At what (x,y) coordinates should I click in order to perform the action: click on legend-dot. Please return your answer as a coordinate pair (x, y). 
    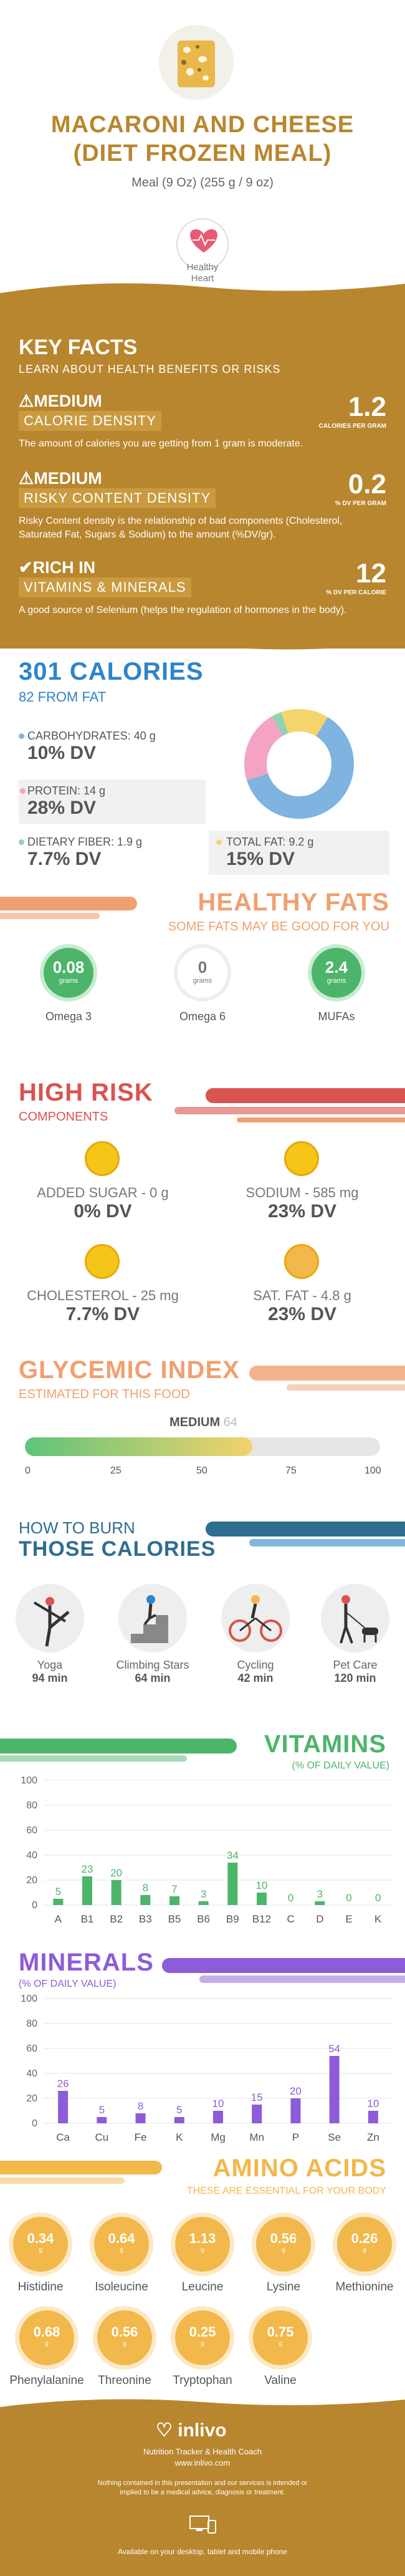
    Looking at the image, I should click on (219, 842).